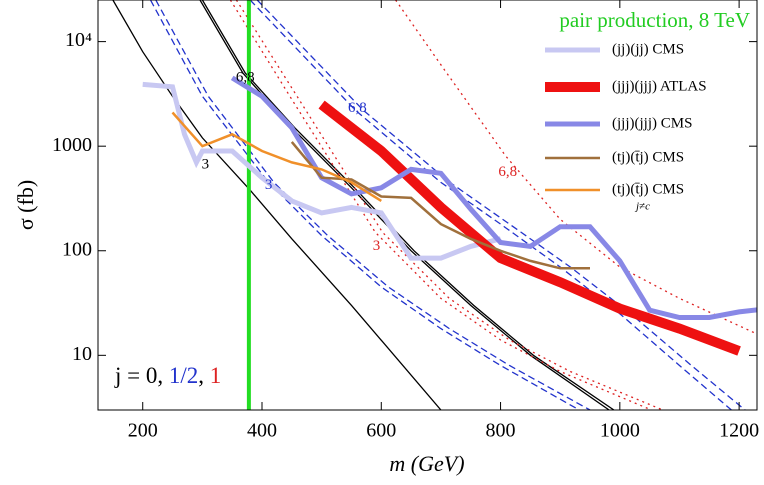 The image size is (764, 485). Describe the element at coordinates (77, 249) in the screenshot. I see `y-tick-label: 100` at that location.